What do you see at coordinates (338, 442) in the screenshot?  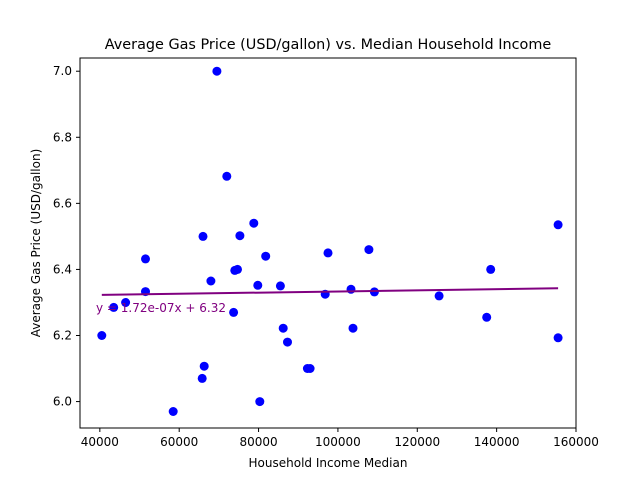 I see `x-tick-label-3: 100000` at bounding box center [338, 442].